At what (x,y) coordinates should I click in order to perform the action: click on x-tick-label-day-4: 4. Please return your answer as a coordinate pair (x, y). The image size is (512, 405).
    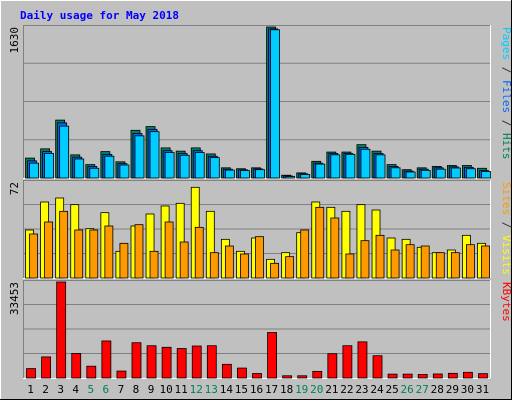
    Looking at the image, I should click on (75, 389).